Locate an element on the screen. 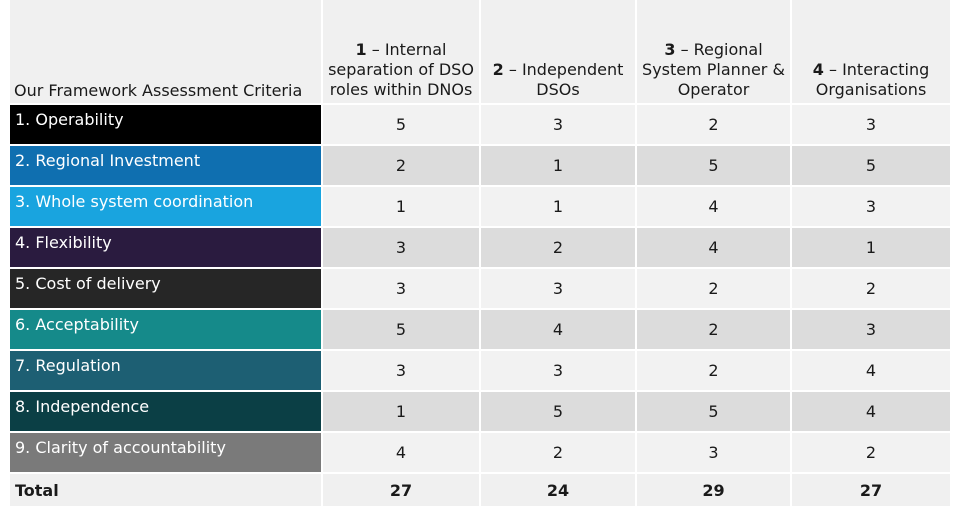  criteria-label: 9. Clarity of accountability is located at coordinates (165, 451).